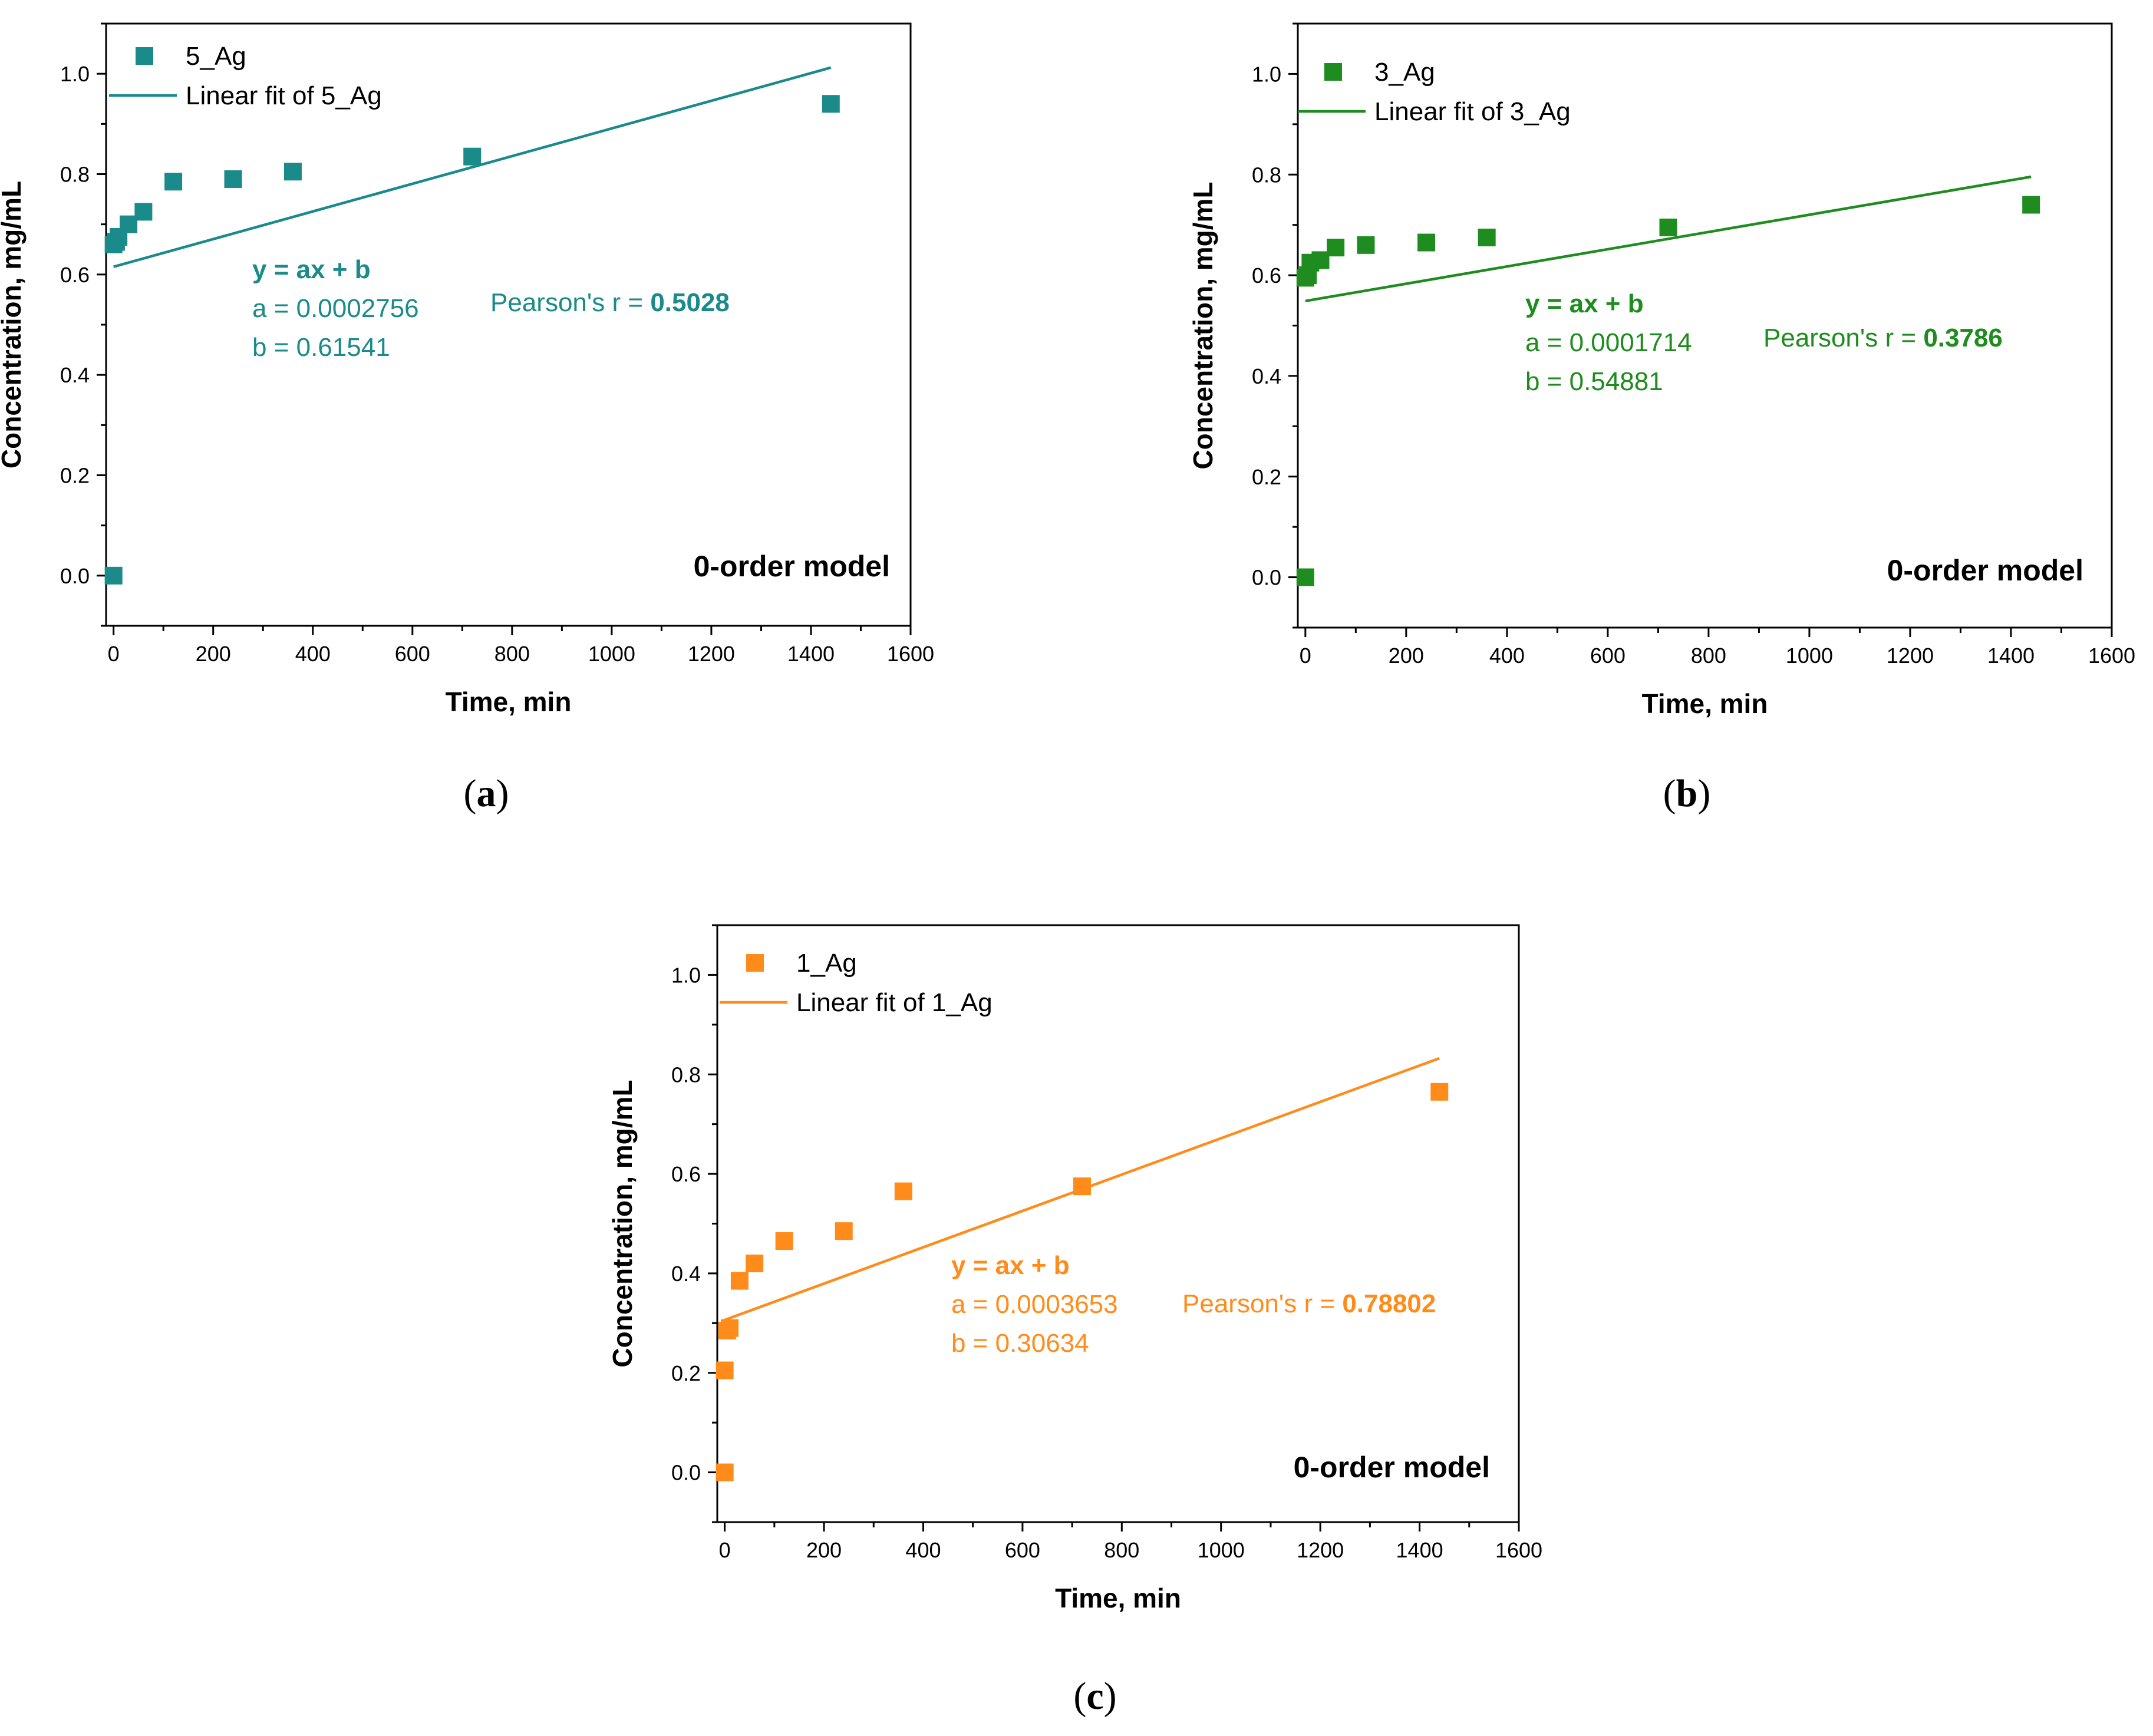 The height and width of the screenshot is (1736, 2153). What do you see at coordinates (1404, 72) in the screenshot?
I see `legend-label-data: 3_Ag` at bounding box center [1404, 72].